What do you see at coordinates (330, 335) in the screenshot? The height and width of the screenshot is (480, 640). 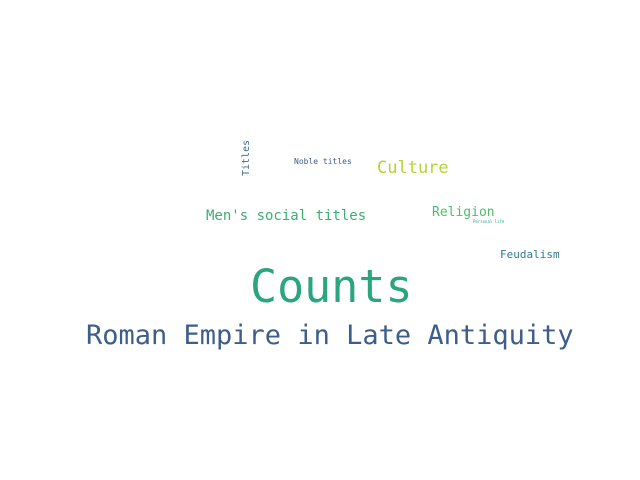 I see `word-roman-empire: Roman Empire in Late Antiquity` at bounding box center [330, 335].